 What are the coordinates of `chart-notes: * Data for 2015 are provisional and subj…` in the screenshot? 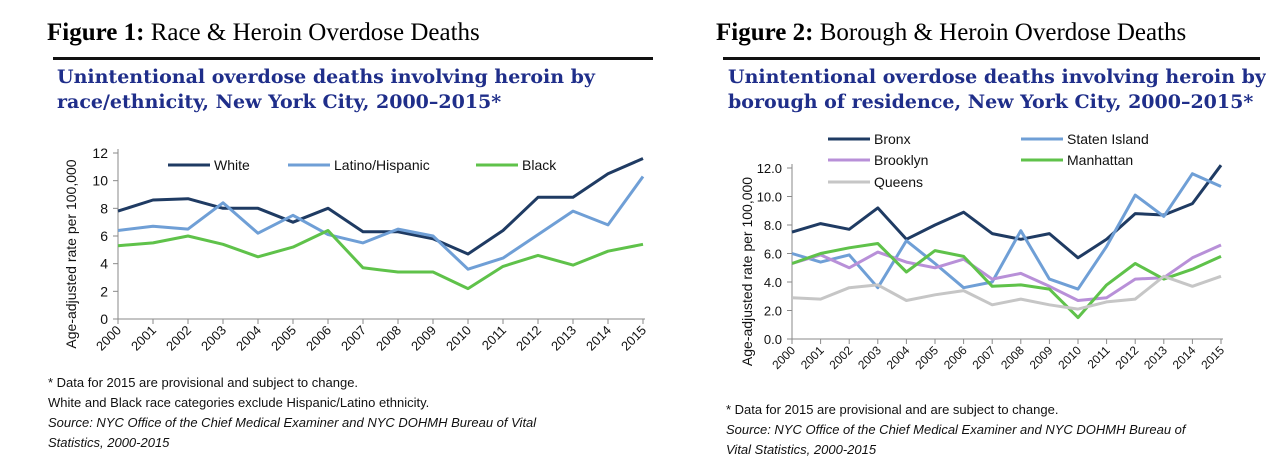 It's located at (348, 413).